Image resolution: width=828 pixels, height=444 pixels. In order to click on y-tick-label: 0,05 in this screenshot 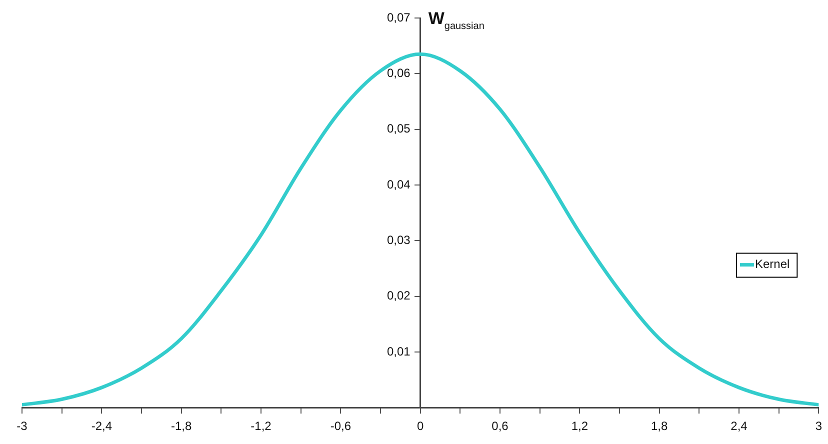, I will do `click(398, 129)`.